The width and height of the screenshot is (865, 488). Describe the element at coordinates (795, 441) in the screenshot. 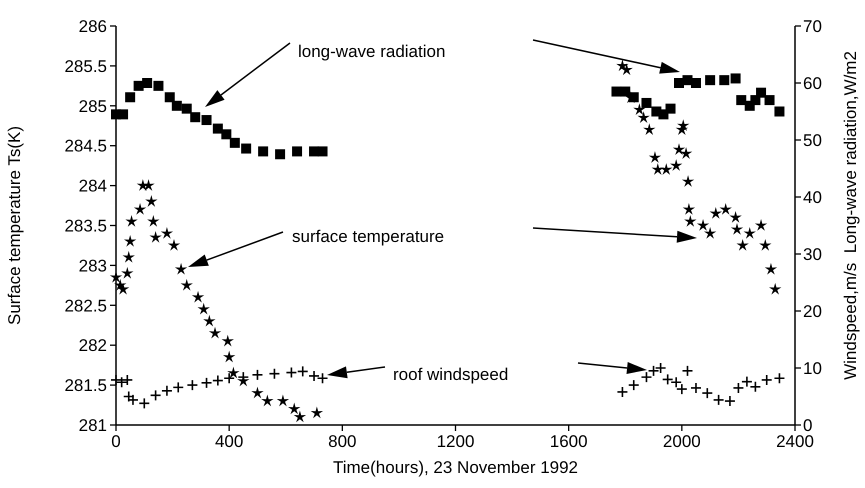

I see `x-tick-label: 2400` at that location.